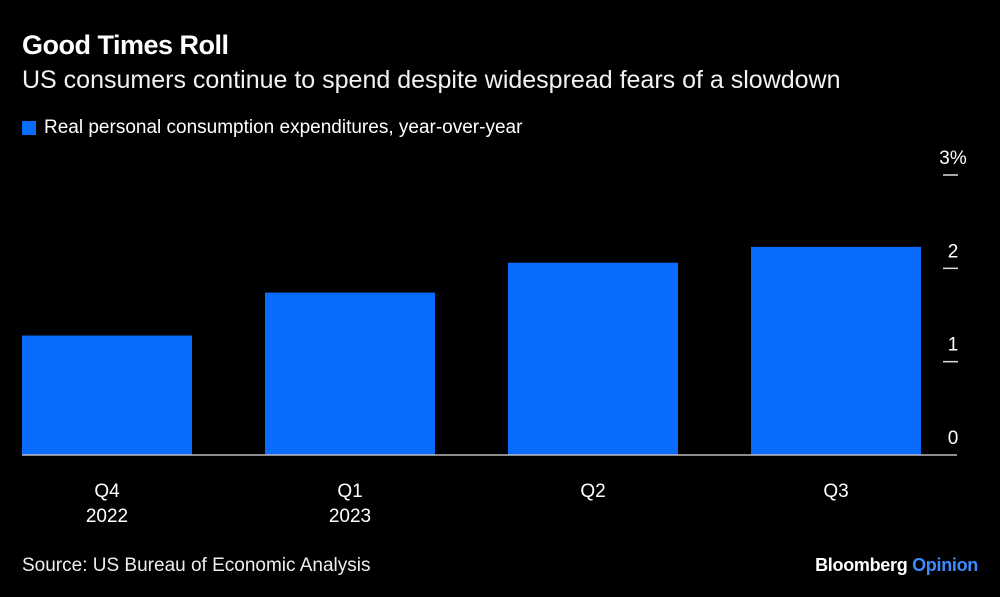 The width and height of the screenshot is (1000, 597). I want to click on y-tick-label: 1, so click(953, 345).